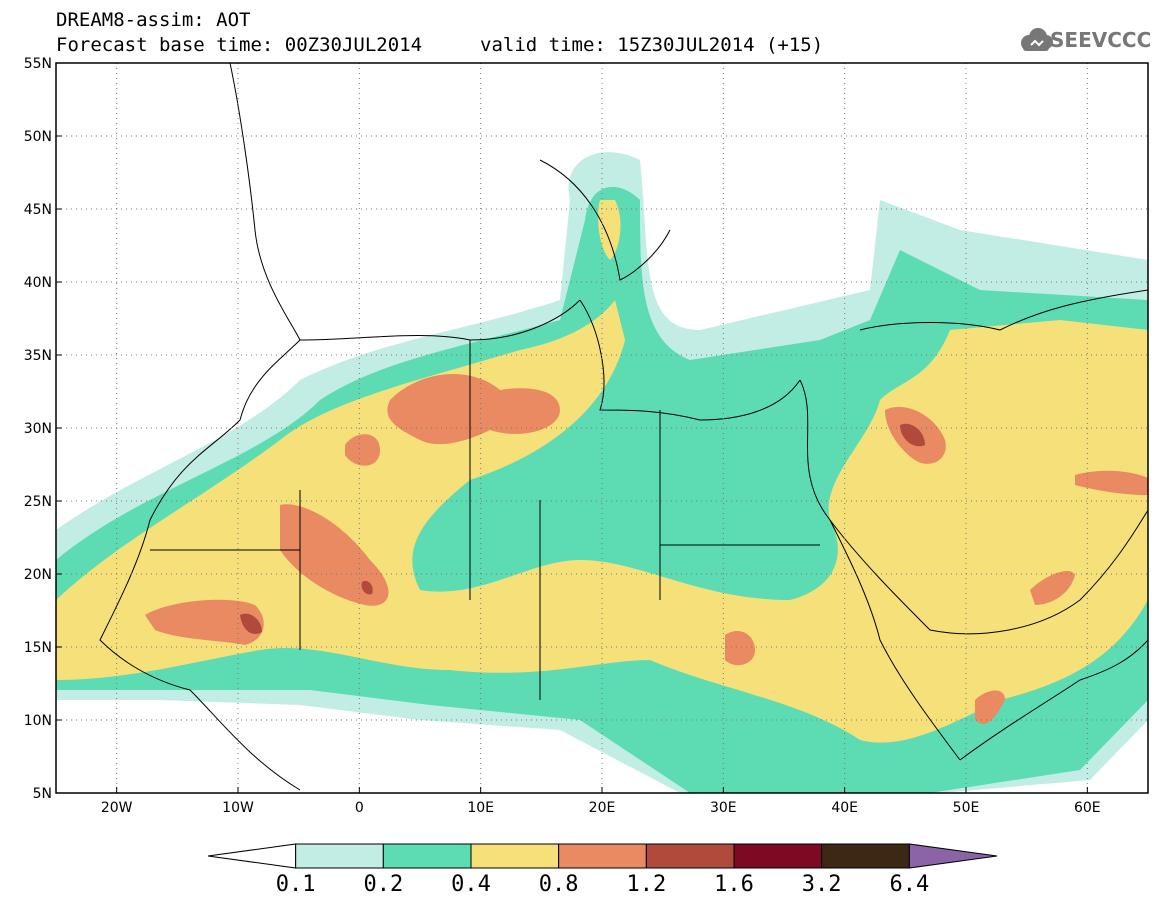  I want to click on lon-label: 40E, so click(844, 808).